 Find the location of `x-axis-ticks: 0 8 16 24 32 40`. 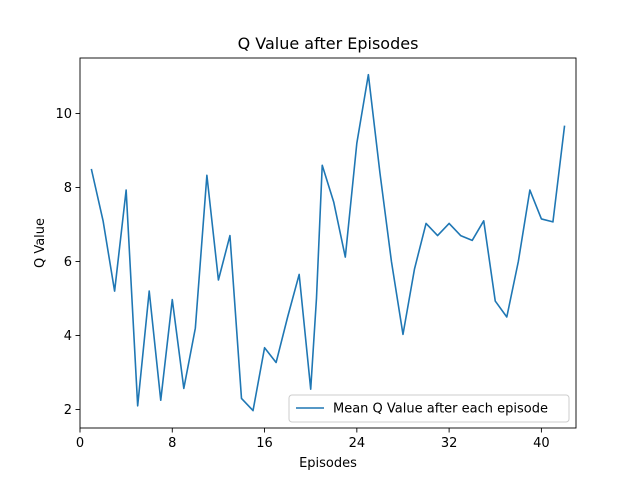

x-axis-ticks: 0 8 16 24 32 40 is located at coordinates (313, 439).